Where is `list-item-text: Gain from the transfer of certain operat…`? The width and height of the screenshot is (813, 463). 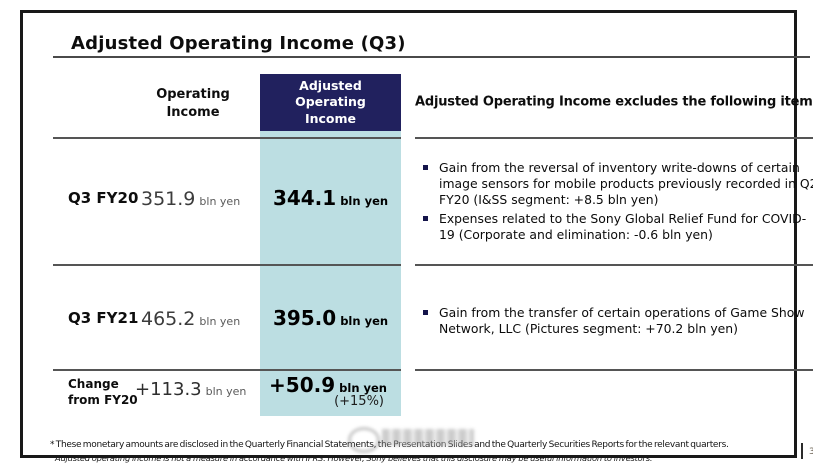 list-item-text: Gain from the transfer of certain operat… is located at coordinates (622, 320).